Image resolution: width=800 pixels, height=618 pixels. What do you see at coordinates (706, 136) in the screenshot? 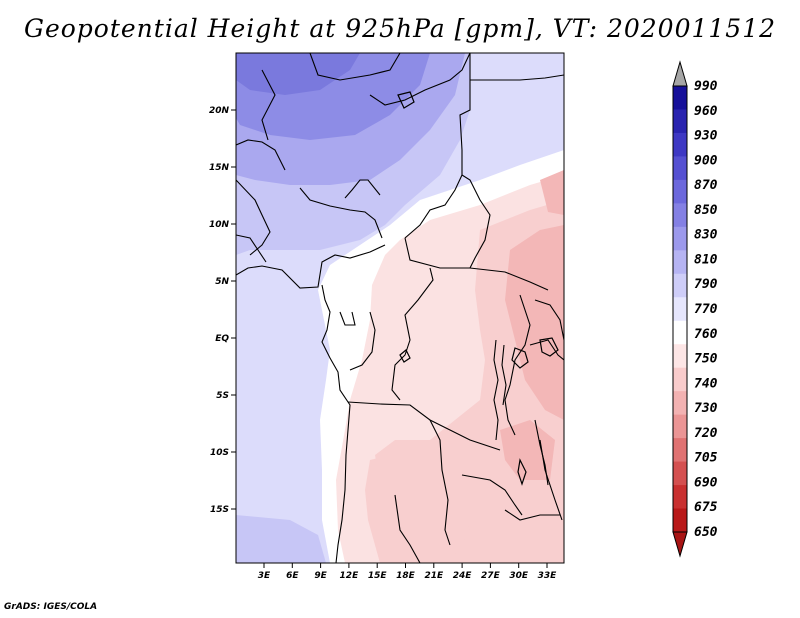
I see `colorbar-label: 930` at bounding box center [706, 136].